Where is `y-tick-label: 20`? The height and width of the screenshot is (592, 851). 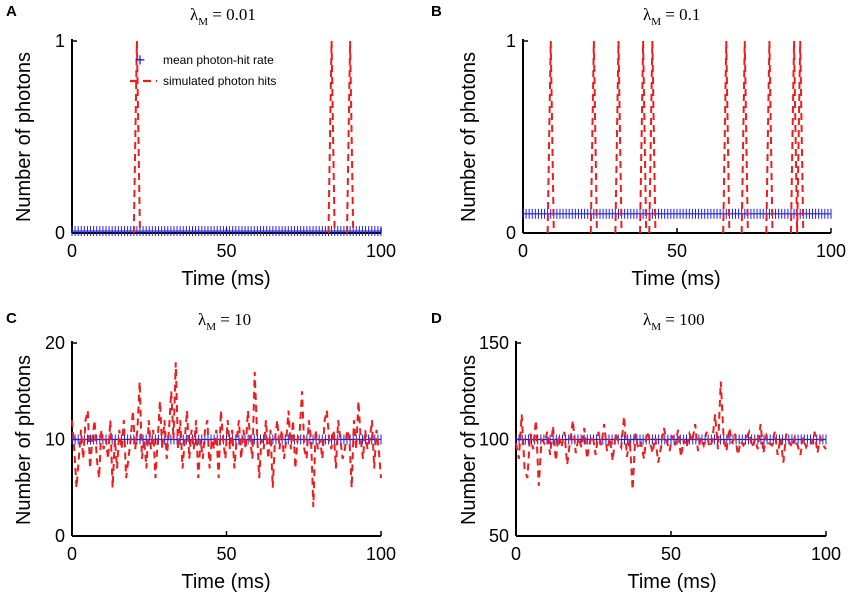
y-tick-label: 20 is located at coordinates (55, 343).